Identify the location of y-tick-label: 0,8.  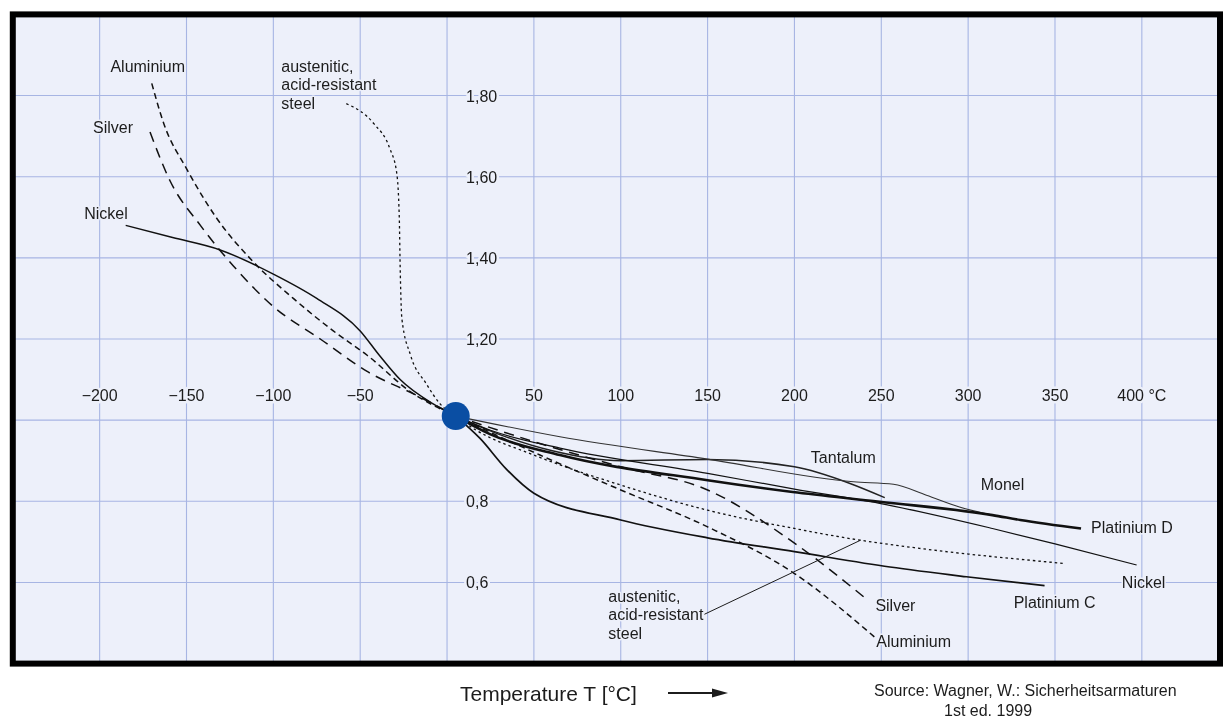
(477, 501).